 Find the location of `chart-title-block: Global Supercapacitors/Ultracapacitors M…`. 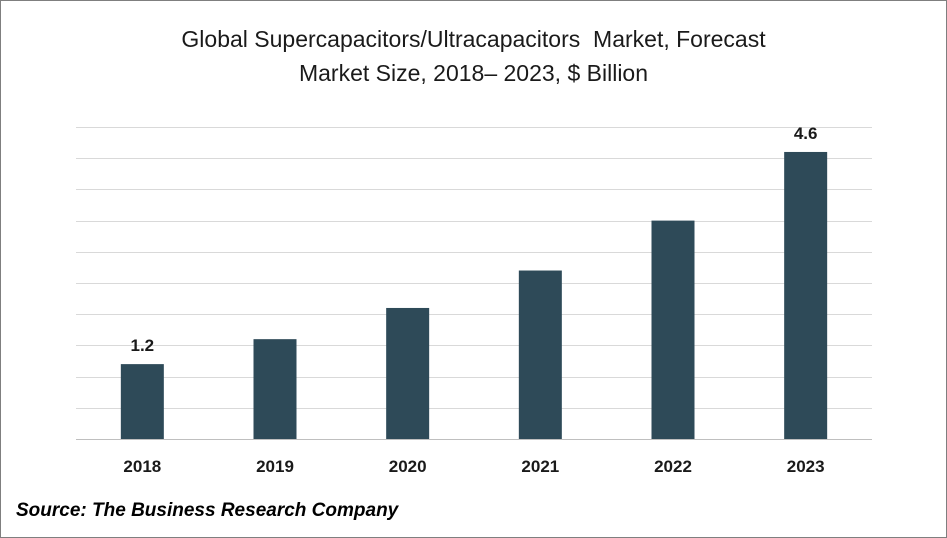

chart-title-block: Global Supercapacitors/Ultracapacitors M… is located at coordinates (473, 56).